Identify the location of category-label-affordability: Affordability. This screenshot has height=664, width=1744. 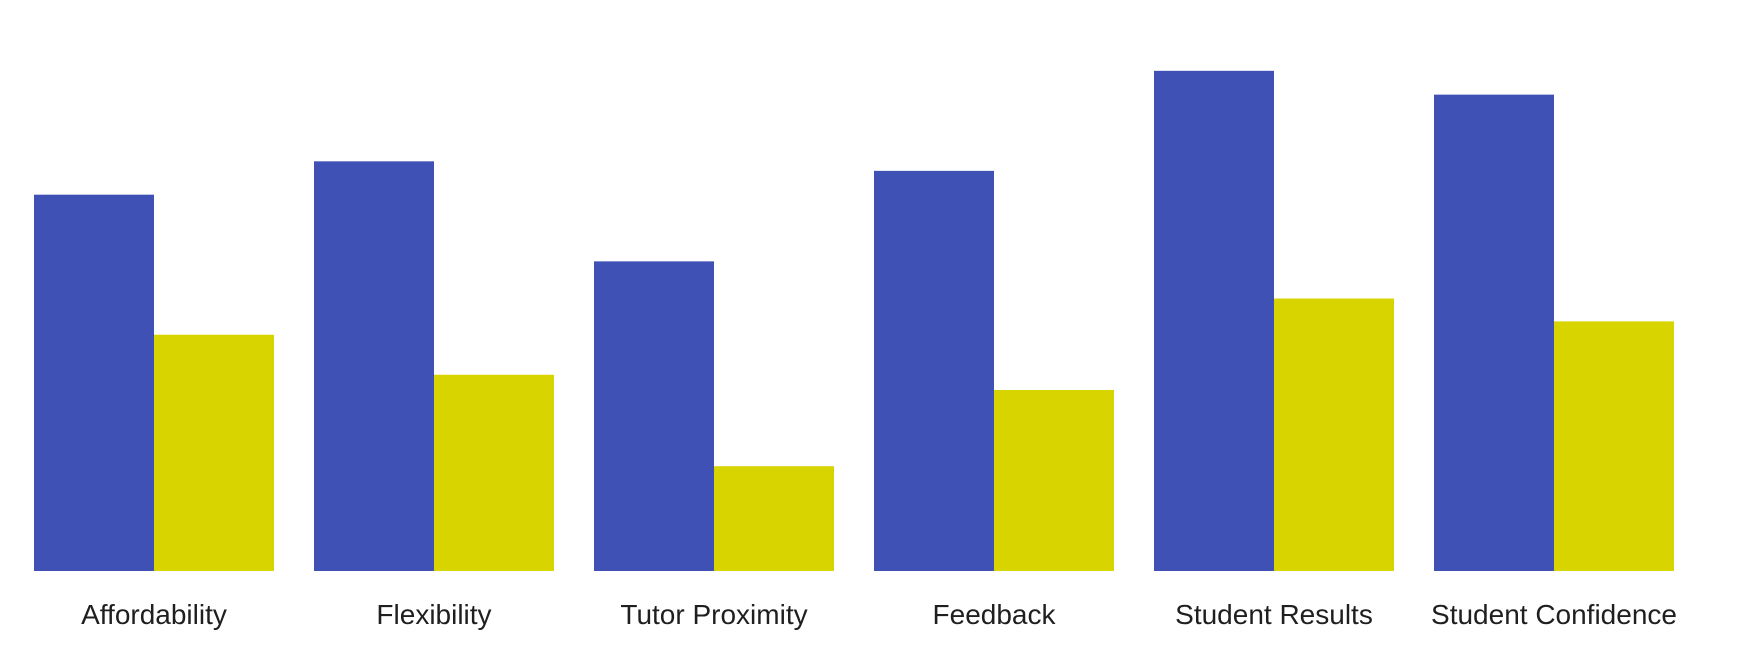
(154, 614).